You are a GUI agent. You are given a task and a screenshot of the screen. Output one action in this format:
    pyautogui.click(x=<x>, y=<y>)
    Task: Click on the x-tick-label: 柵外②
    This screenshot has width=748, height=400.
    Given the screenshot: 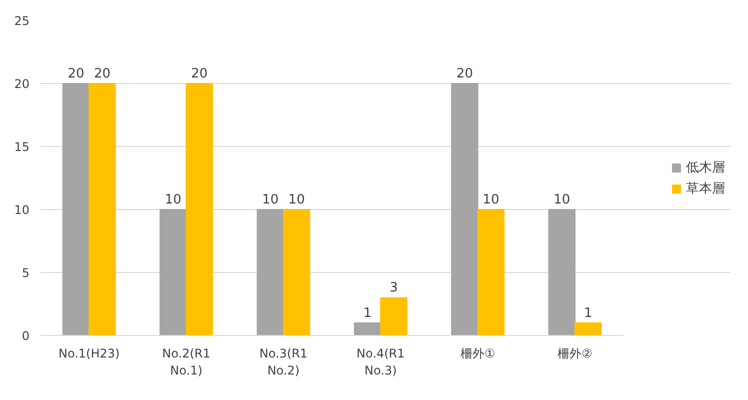 What is the action you would take?
    pyautogui.click(x=575, y=353)
    